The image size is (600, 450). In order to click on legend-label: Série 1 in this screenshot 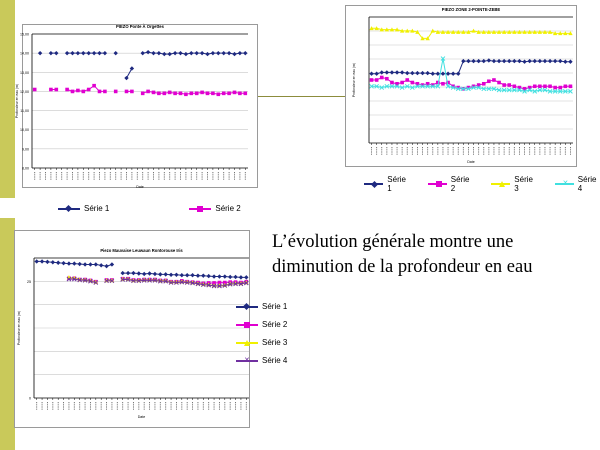, I will do `click(97, 208)`.